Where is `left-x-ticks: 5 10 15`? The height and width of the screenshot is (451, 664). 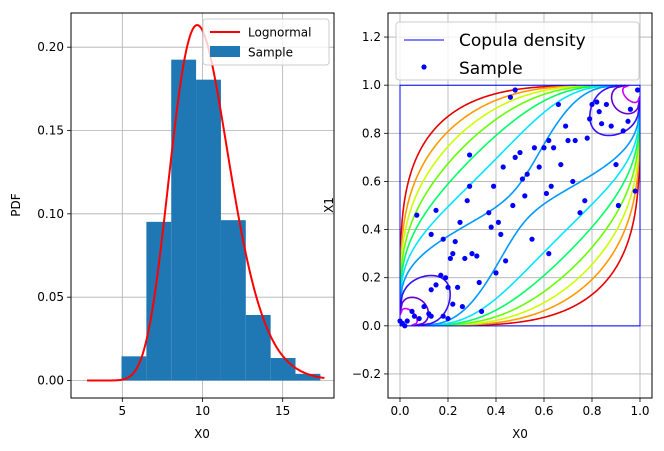
left-x-ticks: 5 10 15 is located at coordinates (204, 408).